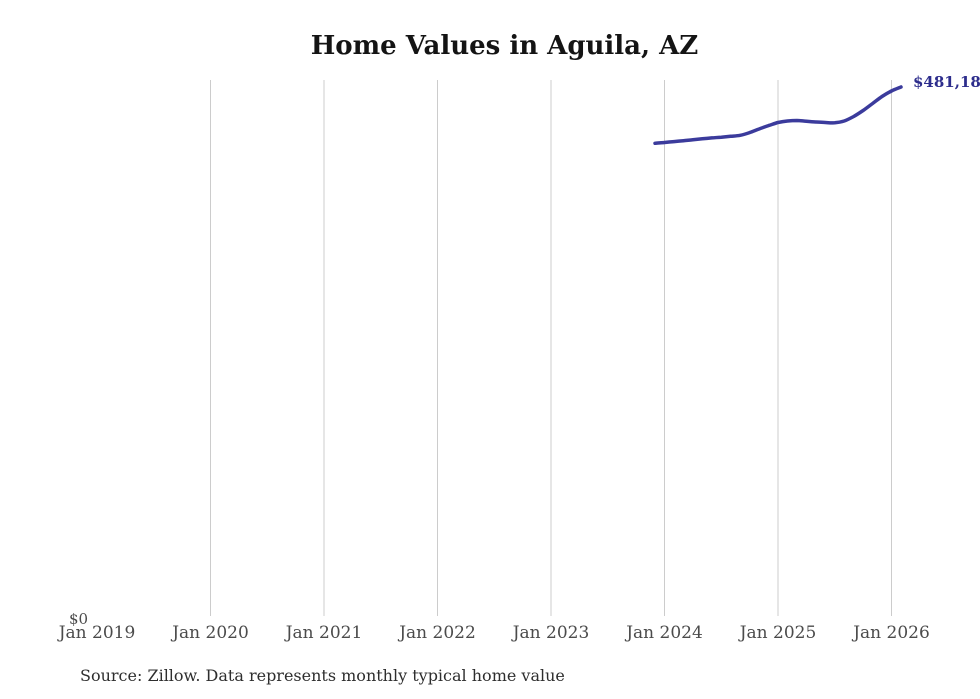  What do you see at coordinates (210, 633) in the screenshot?
I see `x-tick-label: Jan 2020` at bounding box center [210, 633].